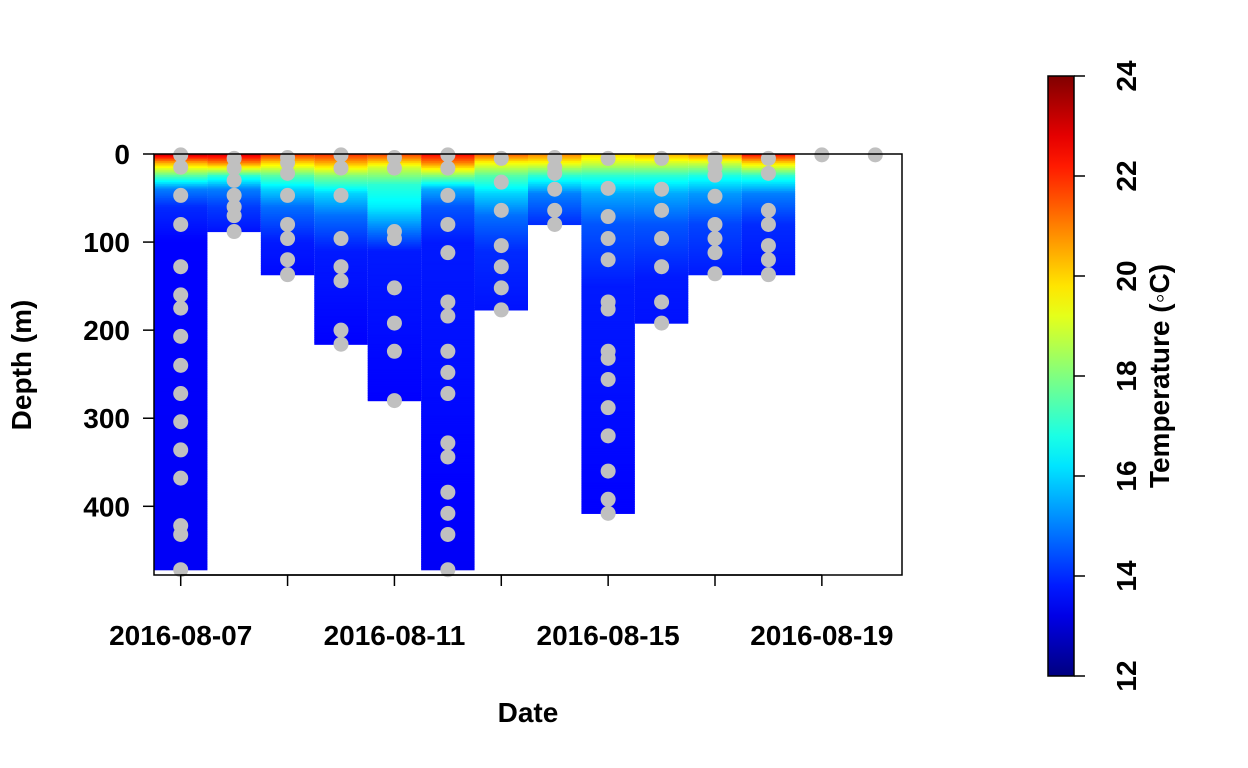  Describe the element at coordinates (501, 612) in the screenshot. I see `x-axis: 2016-08-07 2016-08-11 2016-08-15 2016-08-19` at that location.